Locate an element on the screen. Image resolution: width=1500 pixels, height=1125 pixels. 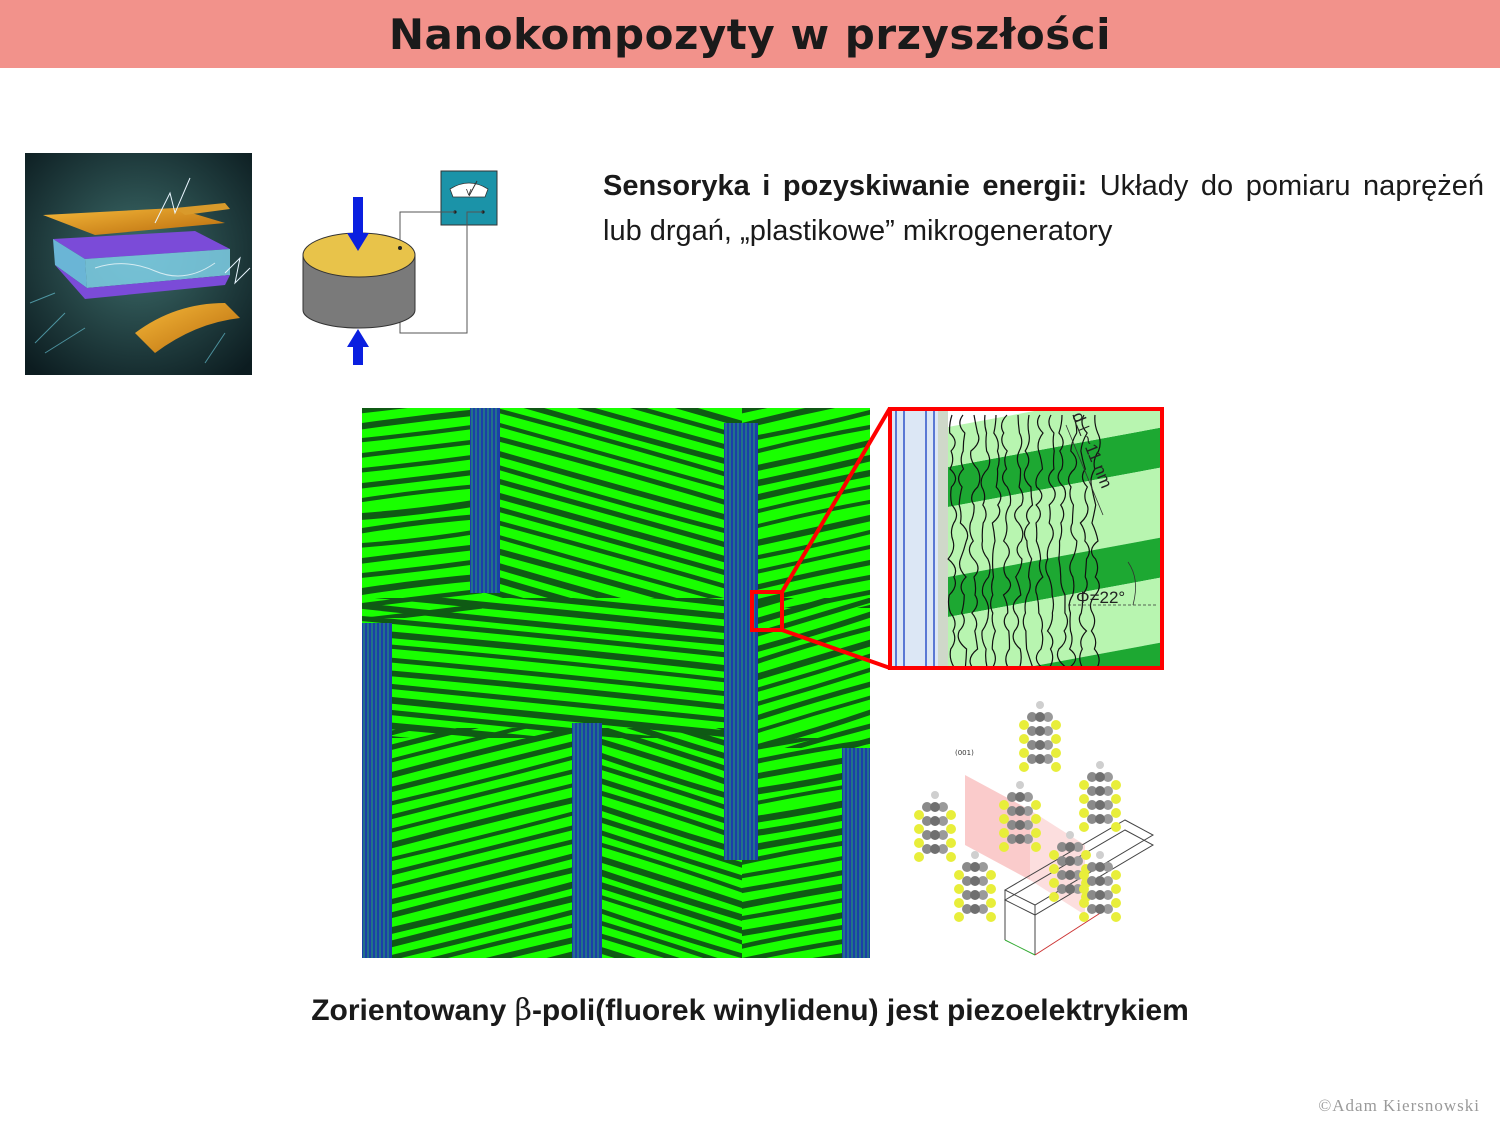
nanogenerator-illustration is located at coordinates (138, 264).